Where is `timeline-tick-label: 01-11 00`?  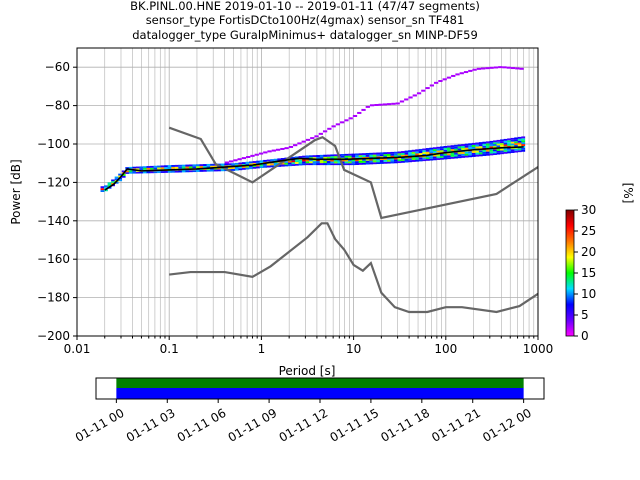 timeline-tick-label: 01-11 00 is located at coordinates (100, 425).